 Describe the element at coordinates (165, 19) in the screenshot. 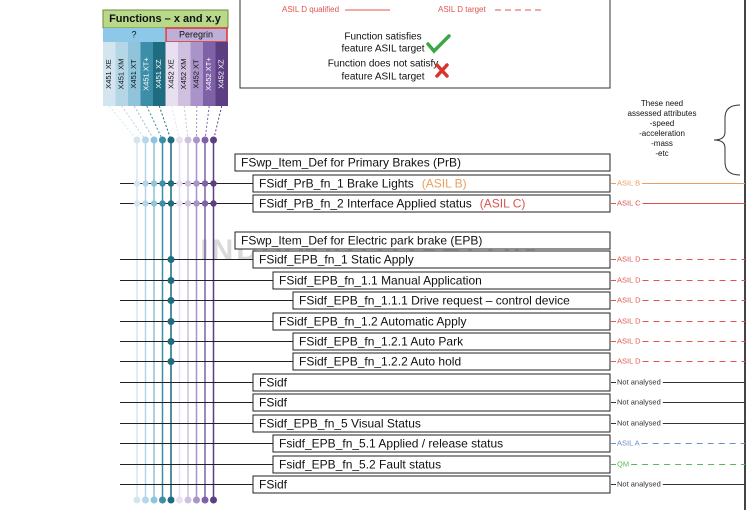

I see `header-title: Functions – x and x.y` at that location.